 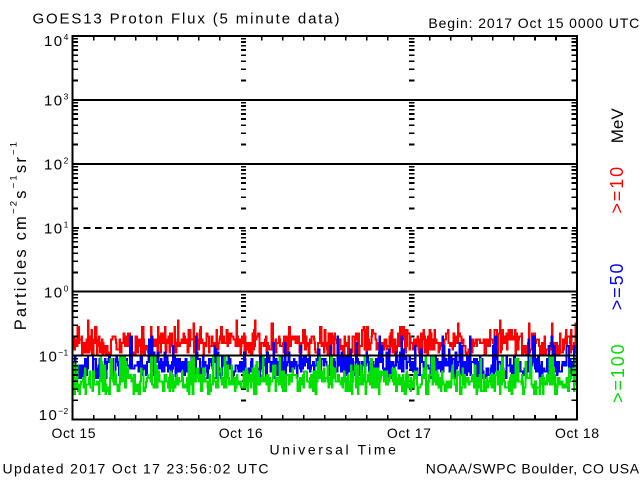 I want to click on svg-text: Begin: 2017 Oct 15 0000 UTC, so click(x=534, y=23).